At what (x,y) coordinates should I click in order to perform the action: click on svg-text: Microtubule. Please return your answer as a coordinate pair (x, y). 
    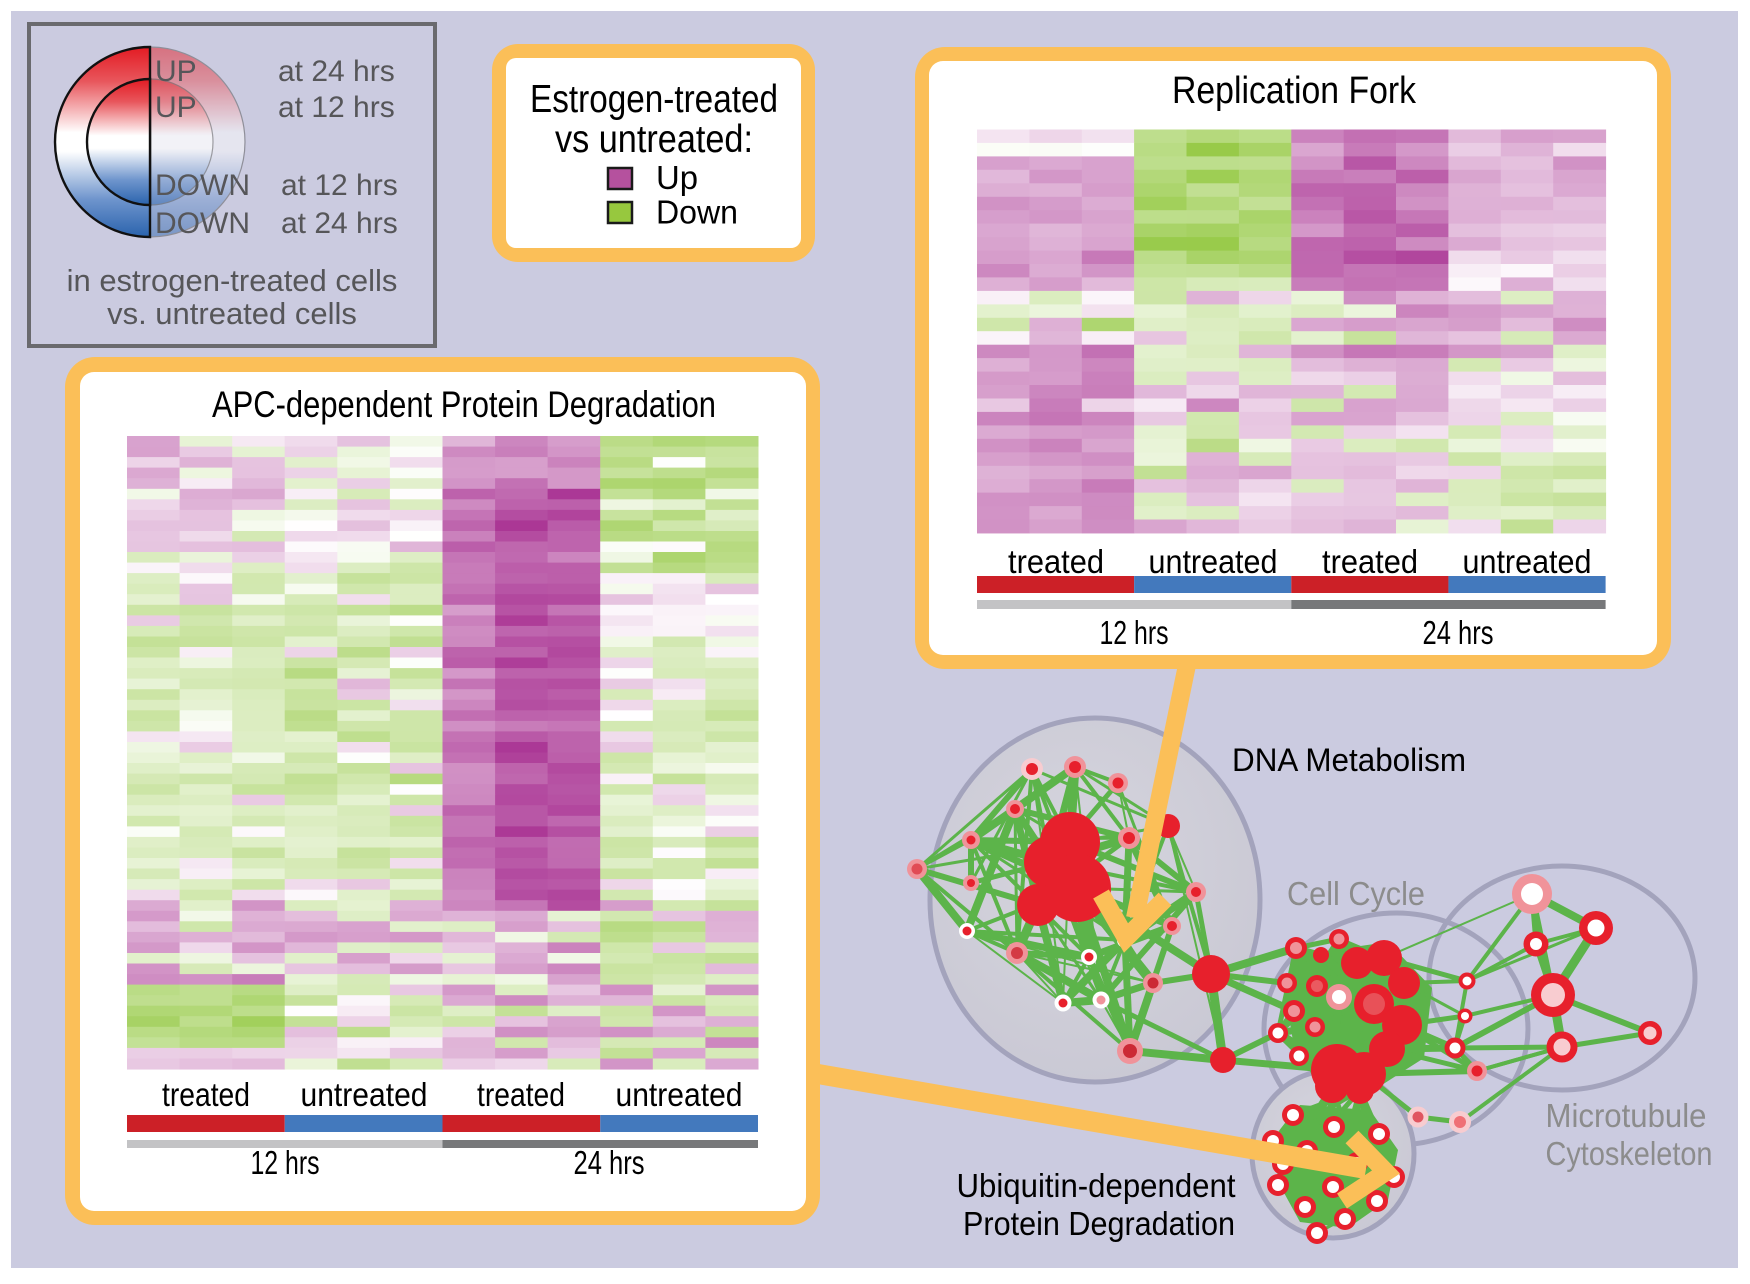
    Looking at the image, I should click on (1626, 1115).